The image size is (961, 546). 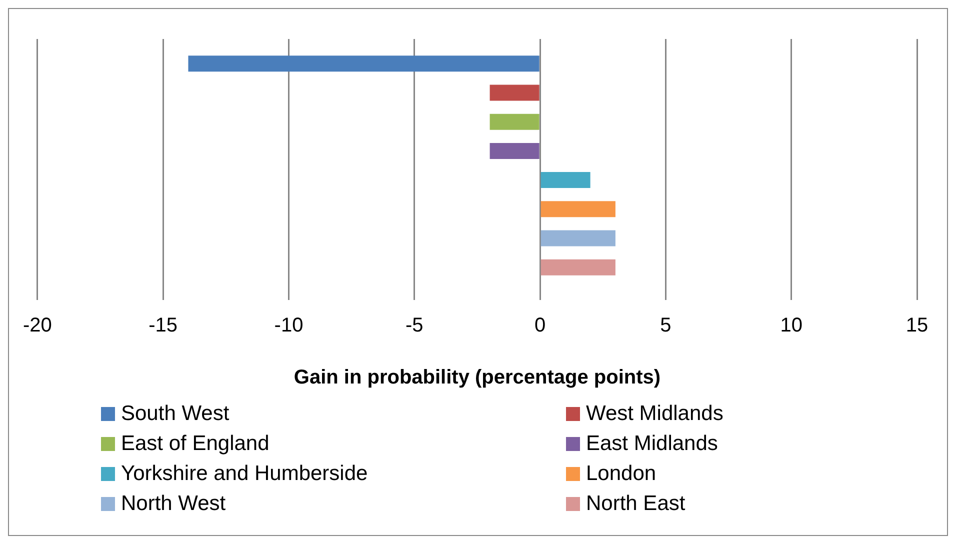 I want to click on legend-label: East Midlands, so click(x=652, y=444).